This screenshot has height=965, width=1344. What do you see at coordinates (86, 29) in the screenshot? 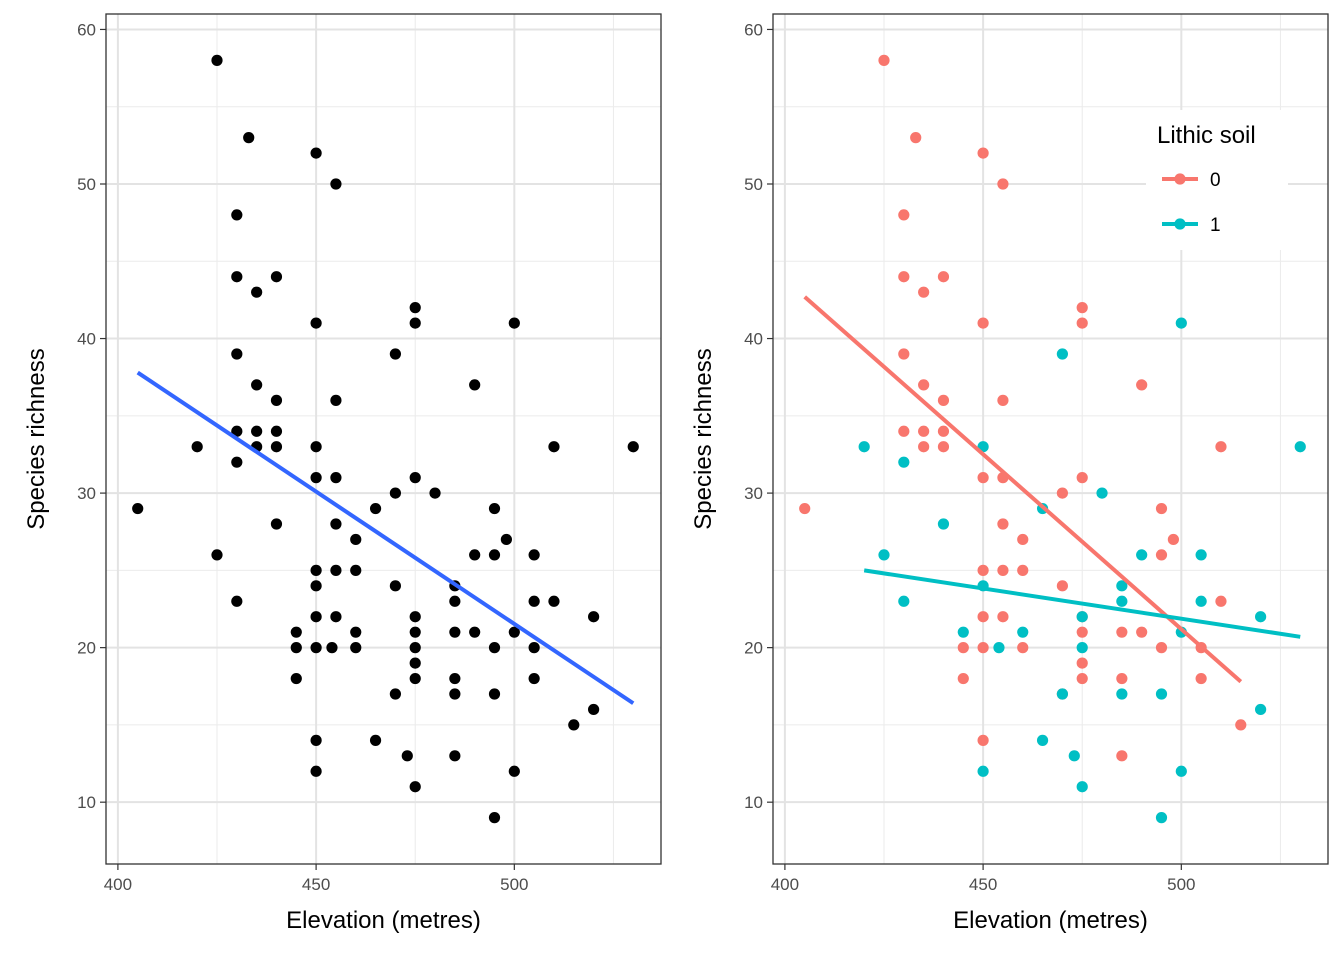
I see `y-tick-label: 60` at bounding box center [86, 29].